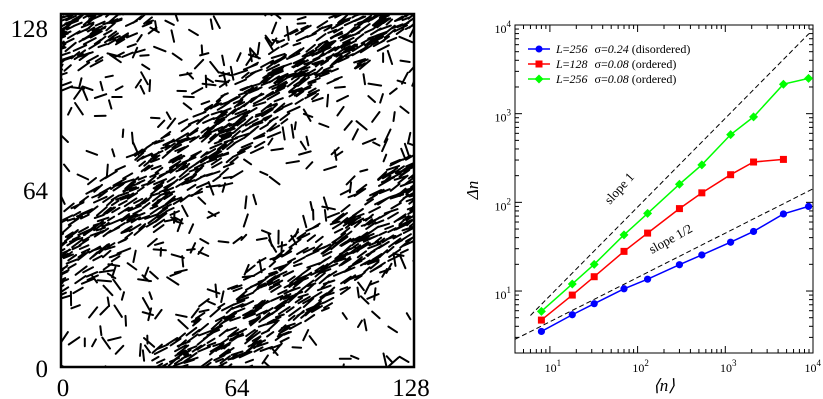 Image resolution: width=823 pixels, height=399 pixels. I want to click on snapshot-y-tick-bottom: 0, so click(42, 369).